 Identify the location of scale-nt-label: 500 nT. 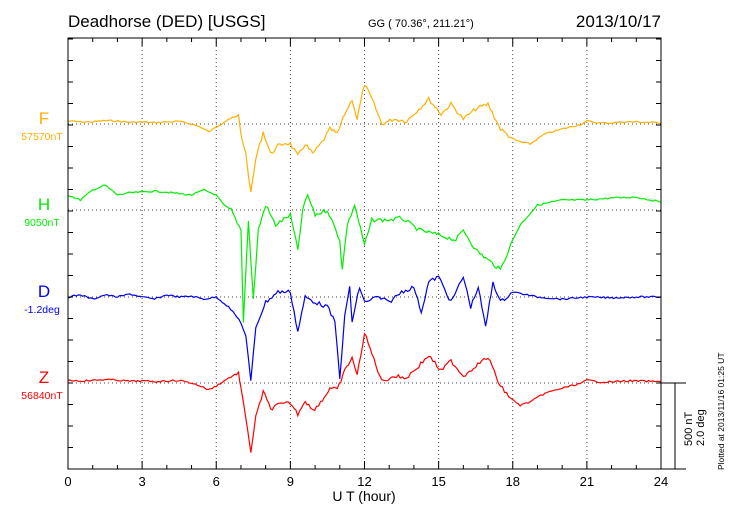
(689, 428).